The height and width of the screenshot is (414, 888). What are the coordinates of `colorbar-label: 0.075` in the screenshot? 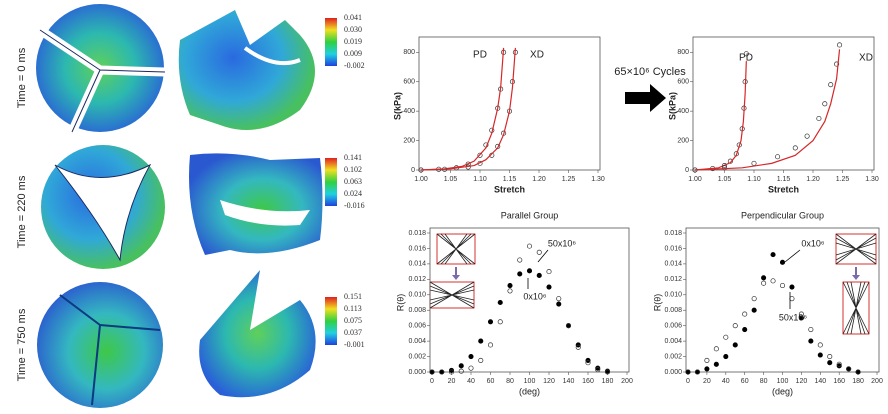 It's located at (353, 320).